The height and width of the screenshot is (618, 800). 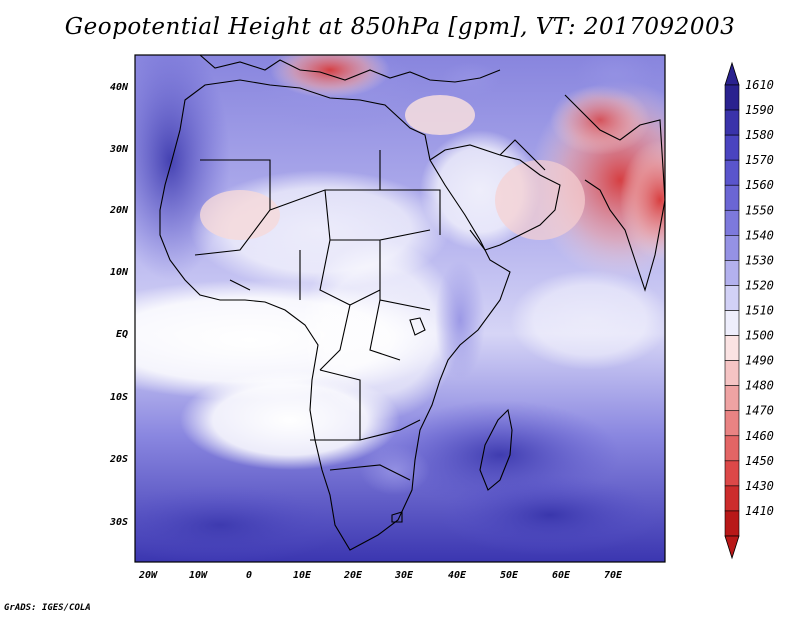 I want to click on lesotho, so click(x=397, y=517).